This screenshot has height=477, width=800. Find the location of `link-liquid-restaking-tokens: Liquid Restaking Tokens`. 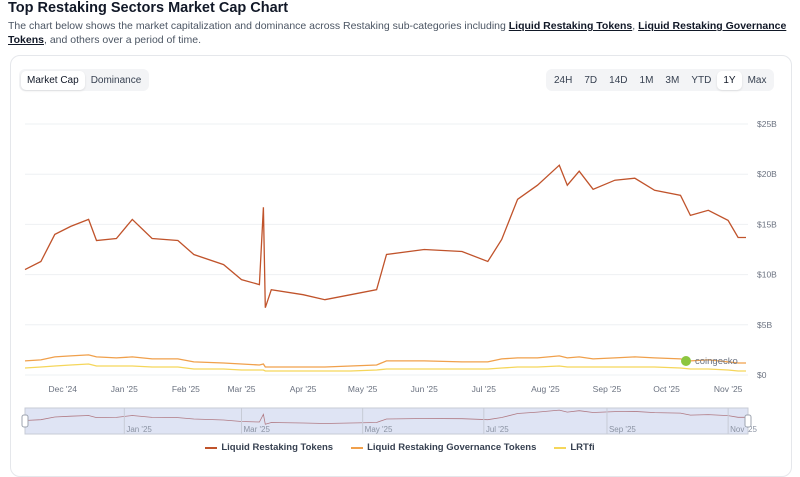

link-liquid-restaking-tokens: Liquid Restaking Tokens is located at coordinates (570, 26).